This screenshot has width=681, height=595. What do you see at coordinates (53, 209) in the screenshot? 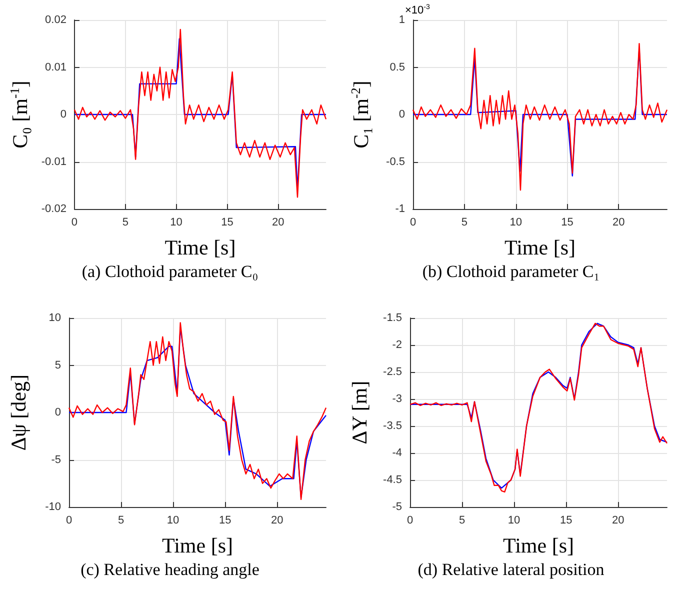
I see `y-tick-label: -0.02` at bounding box center [53, 209].